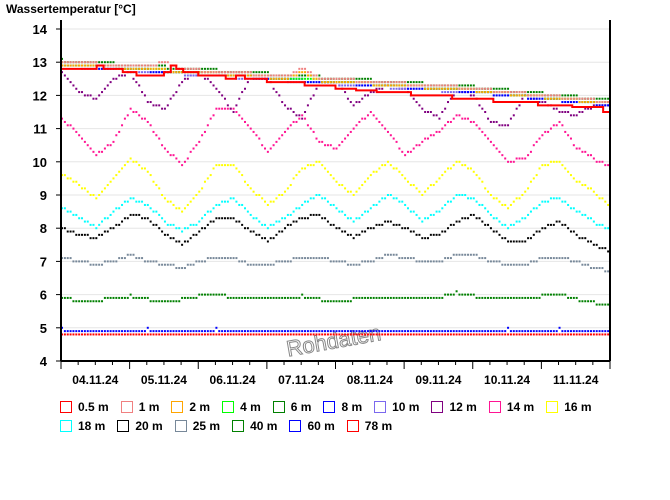 The image size is (670, 500). I want to click on series-6m, so click(335, 78).